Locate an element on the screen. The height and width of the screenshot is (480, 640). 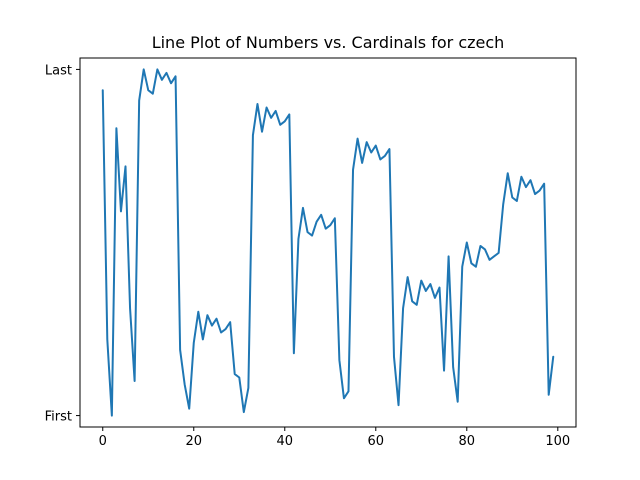
y-tick-label: First is located at coordinates (58, 417).